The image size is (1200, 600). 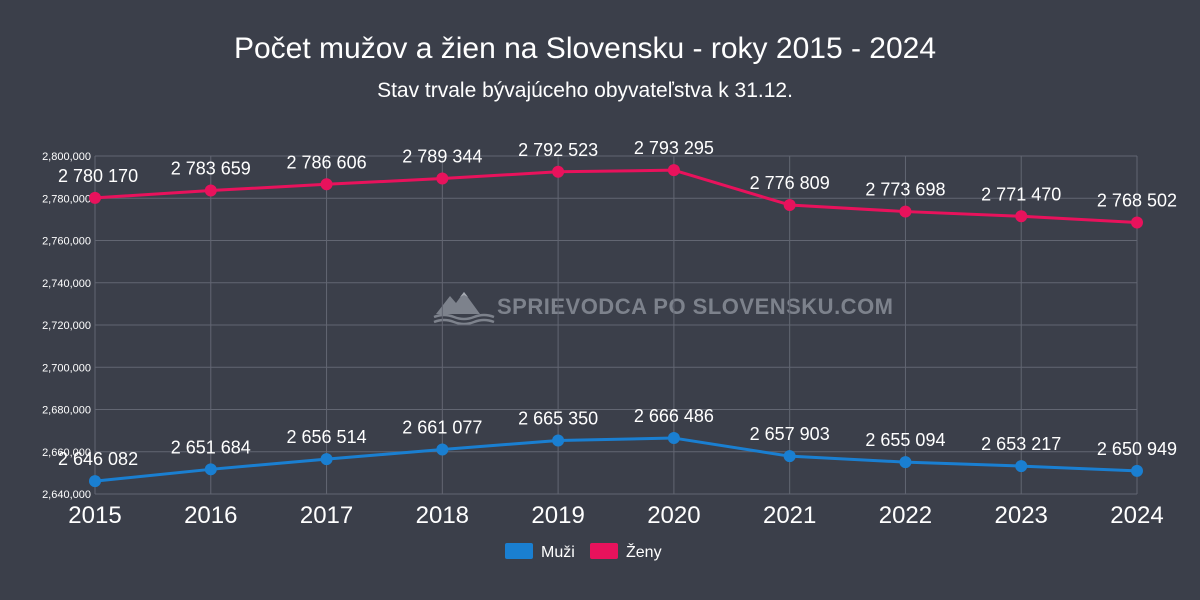 What do you see at coordinates (1137, 201) in the screenshot?
I see `data-label: 2 768 502` at bounding box center [1137, 201].